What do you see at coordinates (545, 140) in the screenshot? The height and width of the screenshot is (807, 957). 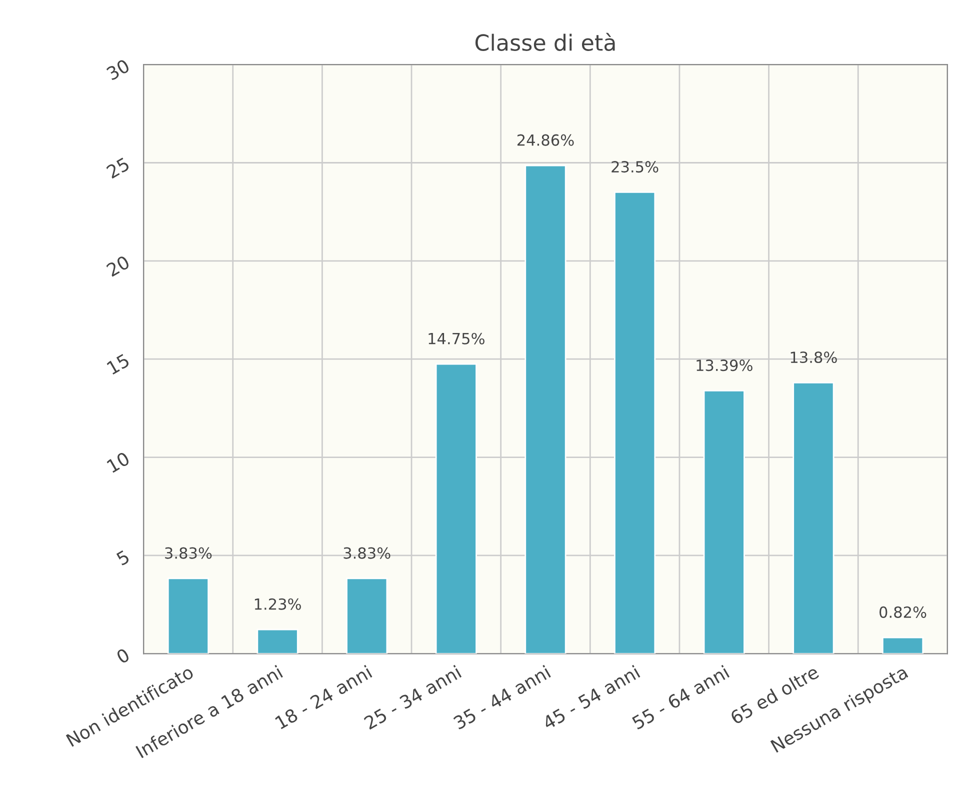 I see `data-label: 24.86%` at bounding box center [545, 140].